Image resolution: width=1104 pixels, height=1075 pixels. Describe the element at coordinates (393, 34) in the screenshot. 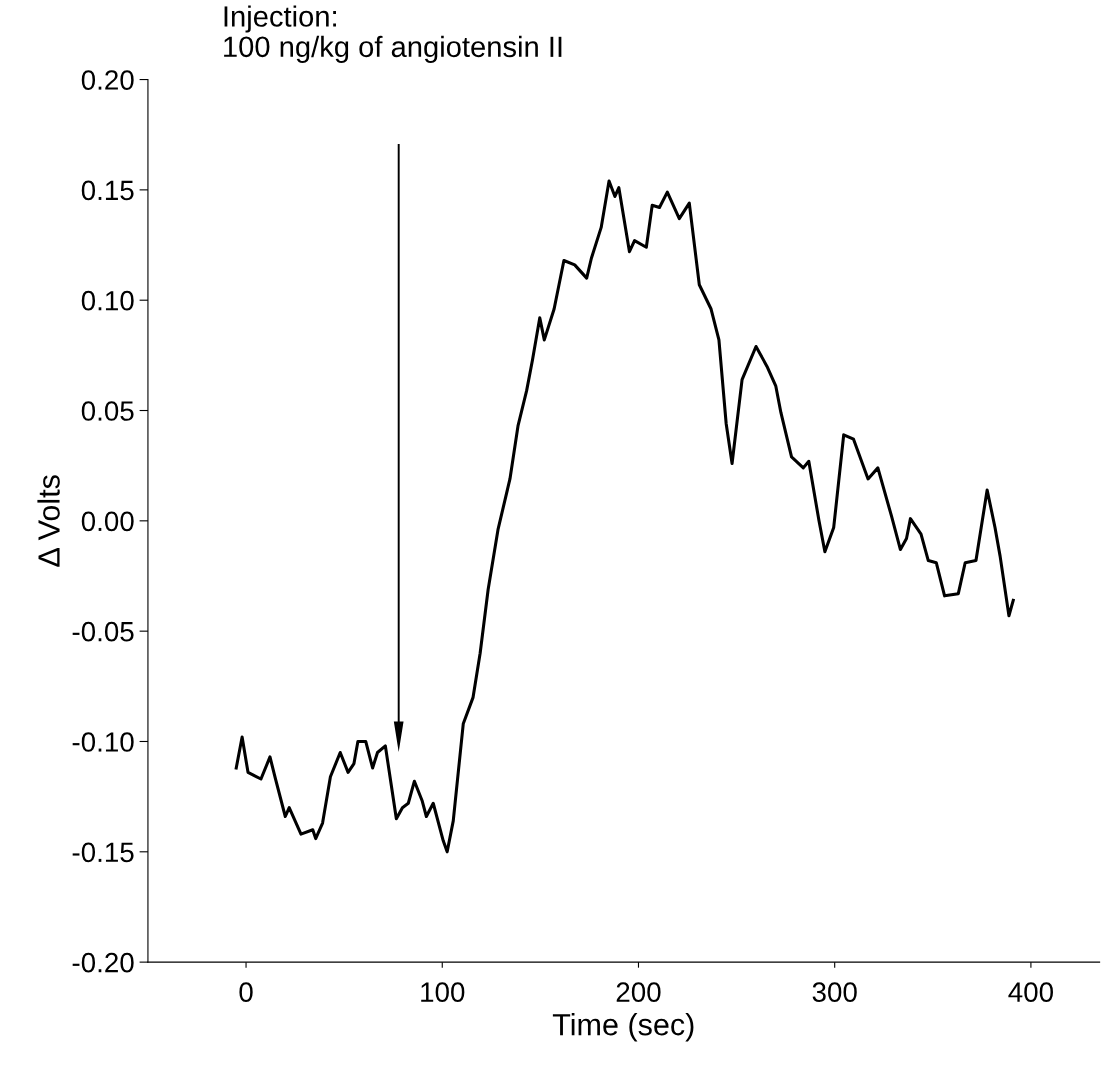

I see `text: Injection: 100 ng/kg of angiotensin II` at that location.